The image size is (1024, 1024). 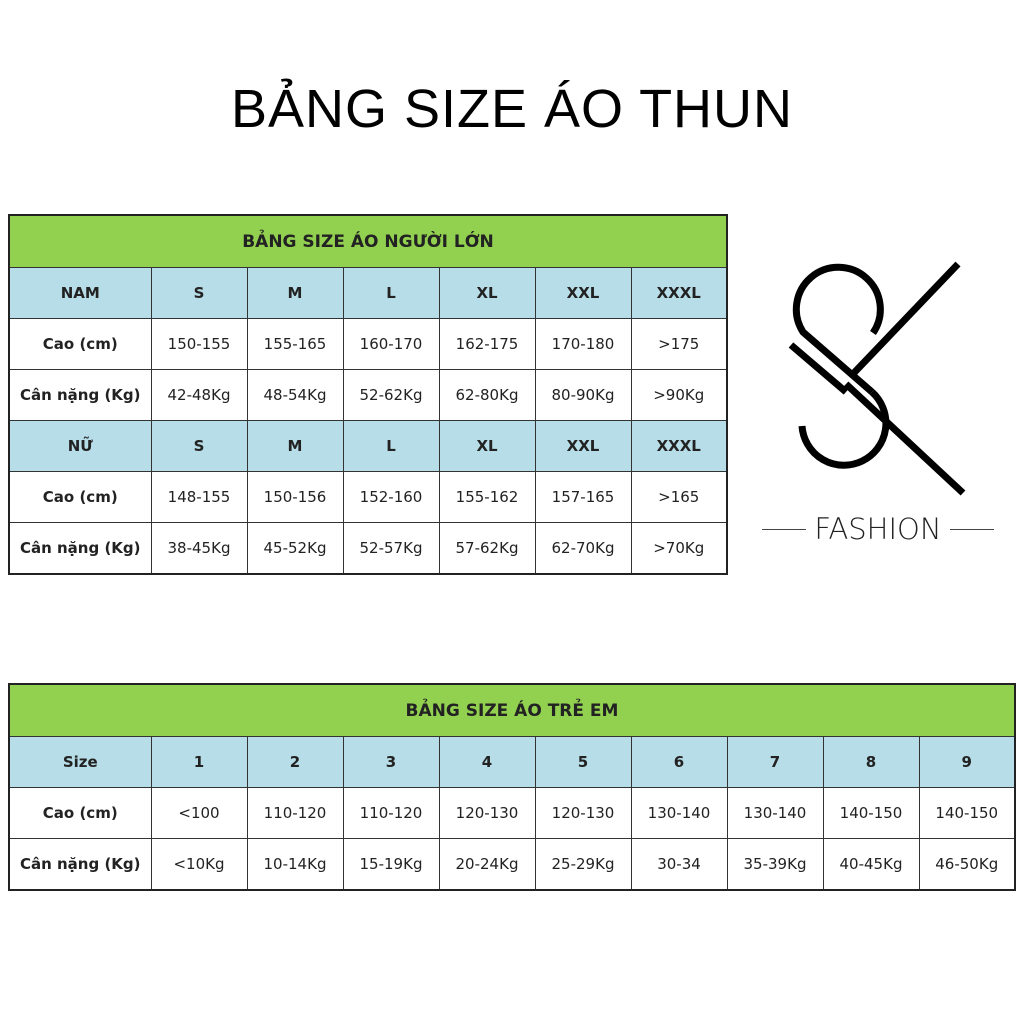 I want to click on row-label: Size, so click(x=80, y=762).